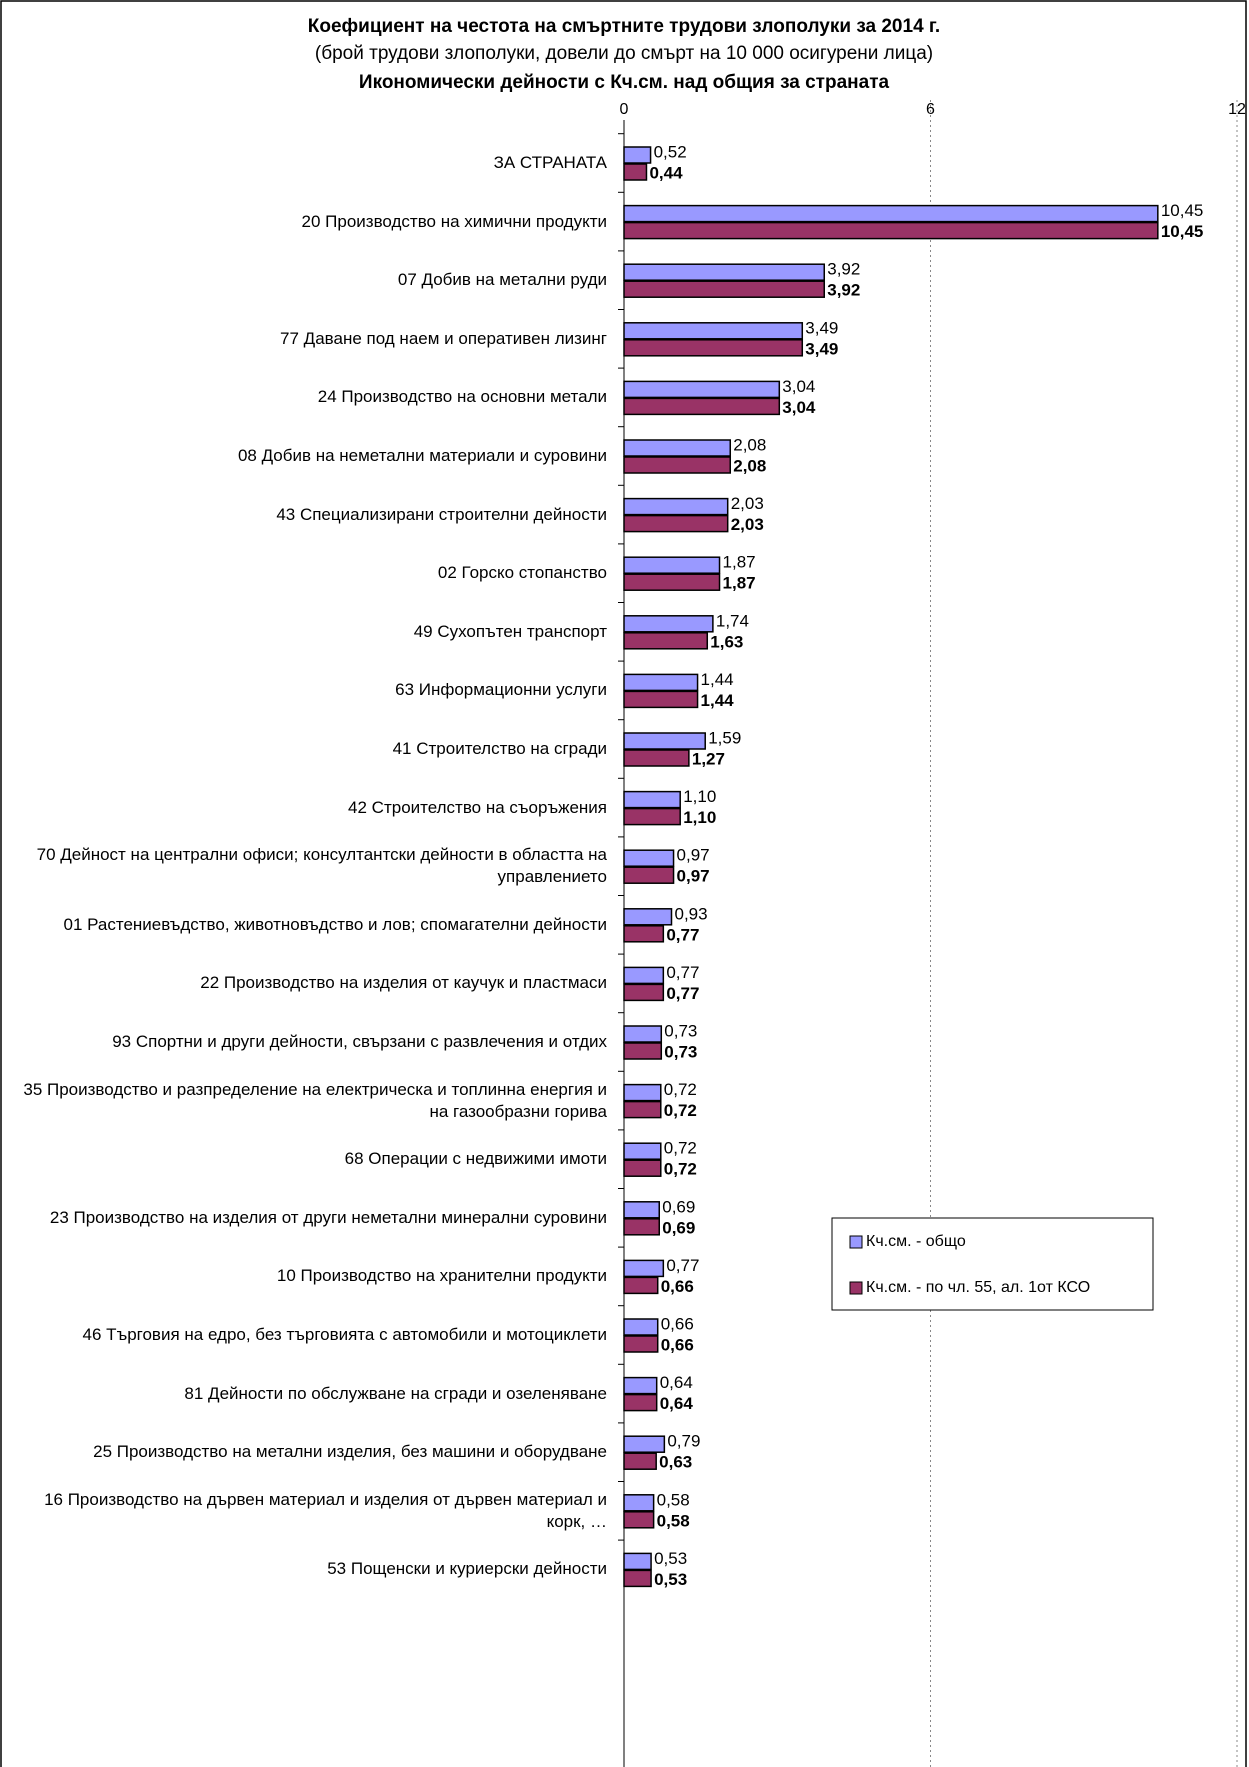 This screenshot has height=1767, width=1249. I want to click on y-tick-label: 02 Горско стопанство, so click(522, 573).